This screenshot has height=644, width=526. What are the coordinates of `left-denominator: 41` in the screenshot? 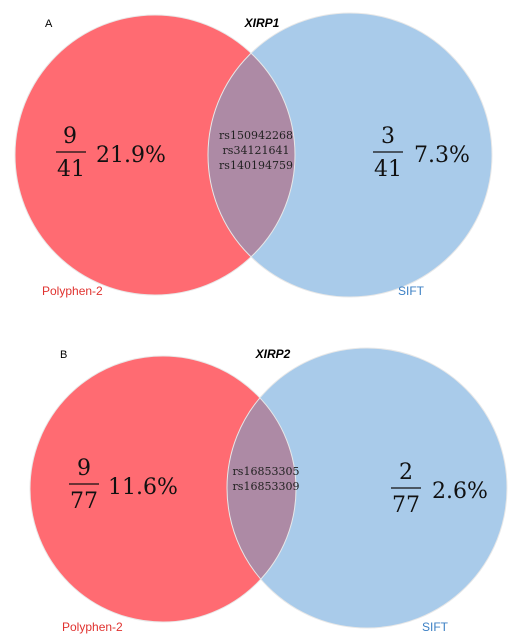 It's located at (71, 169).